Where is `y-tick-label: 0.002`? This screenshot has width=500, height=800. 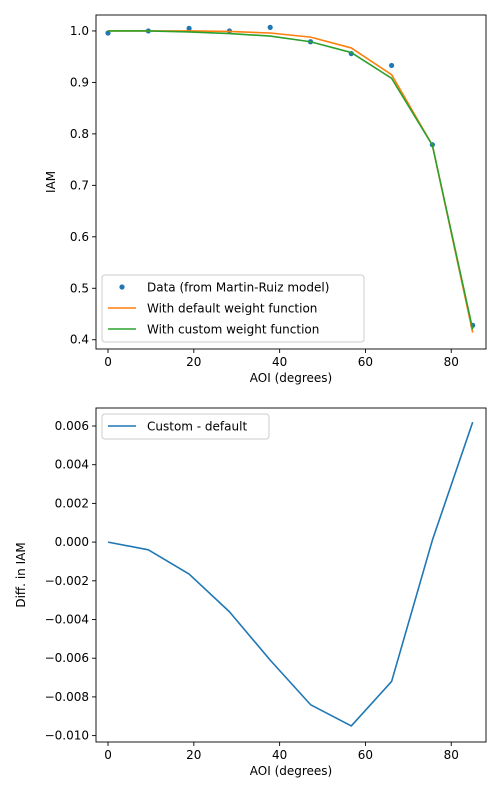
y-tick-label: 0.002 is located at coordinates (72, 503).